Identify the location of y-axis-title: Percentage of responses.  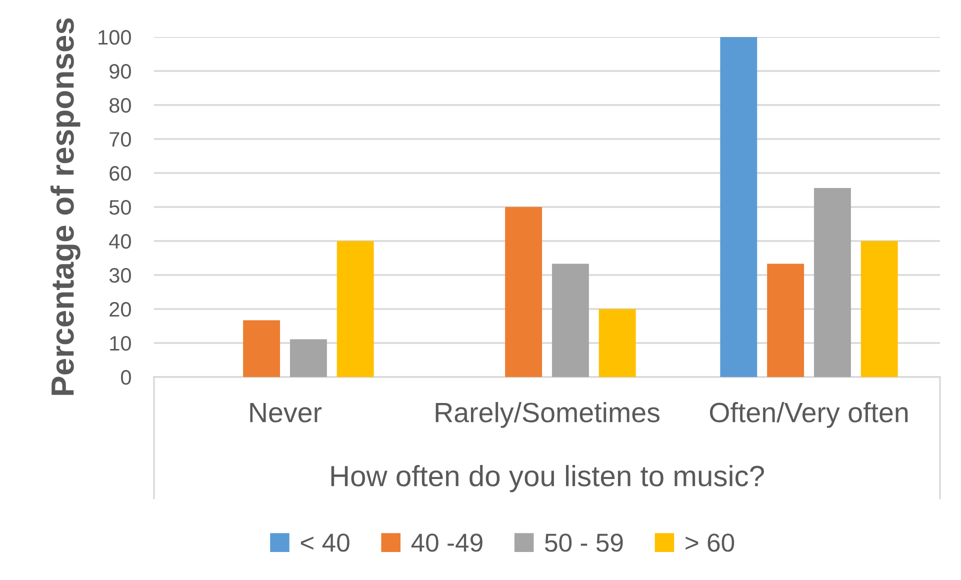
(65, 206).